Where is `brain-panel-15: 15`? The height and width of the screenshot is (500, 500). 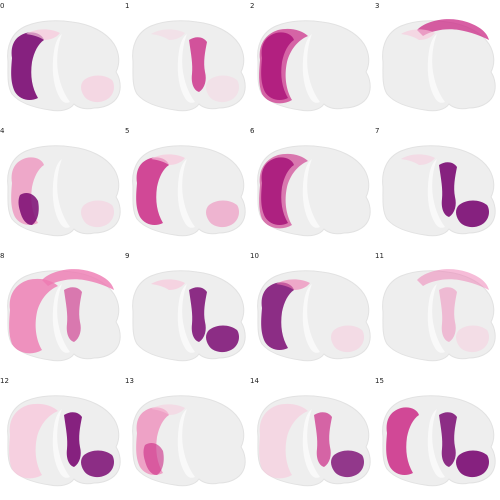
brain-panel-15: 15 is located at coordinates (437, 437).